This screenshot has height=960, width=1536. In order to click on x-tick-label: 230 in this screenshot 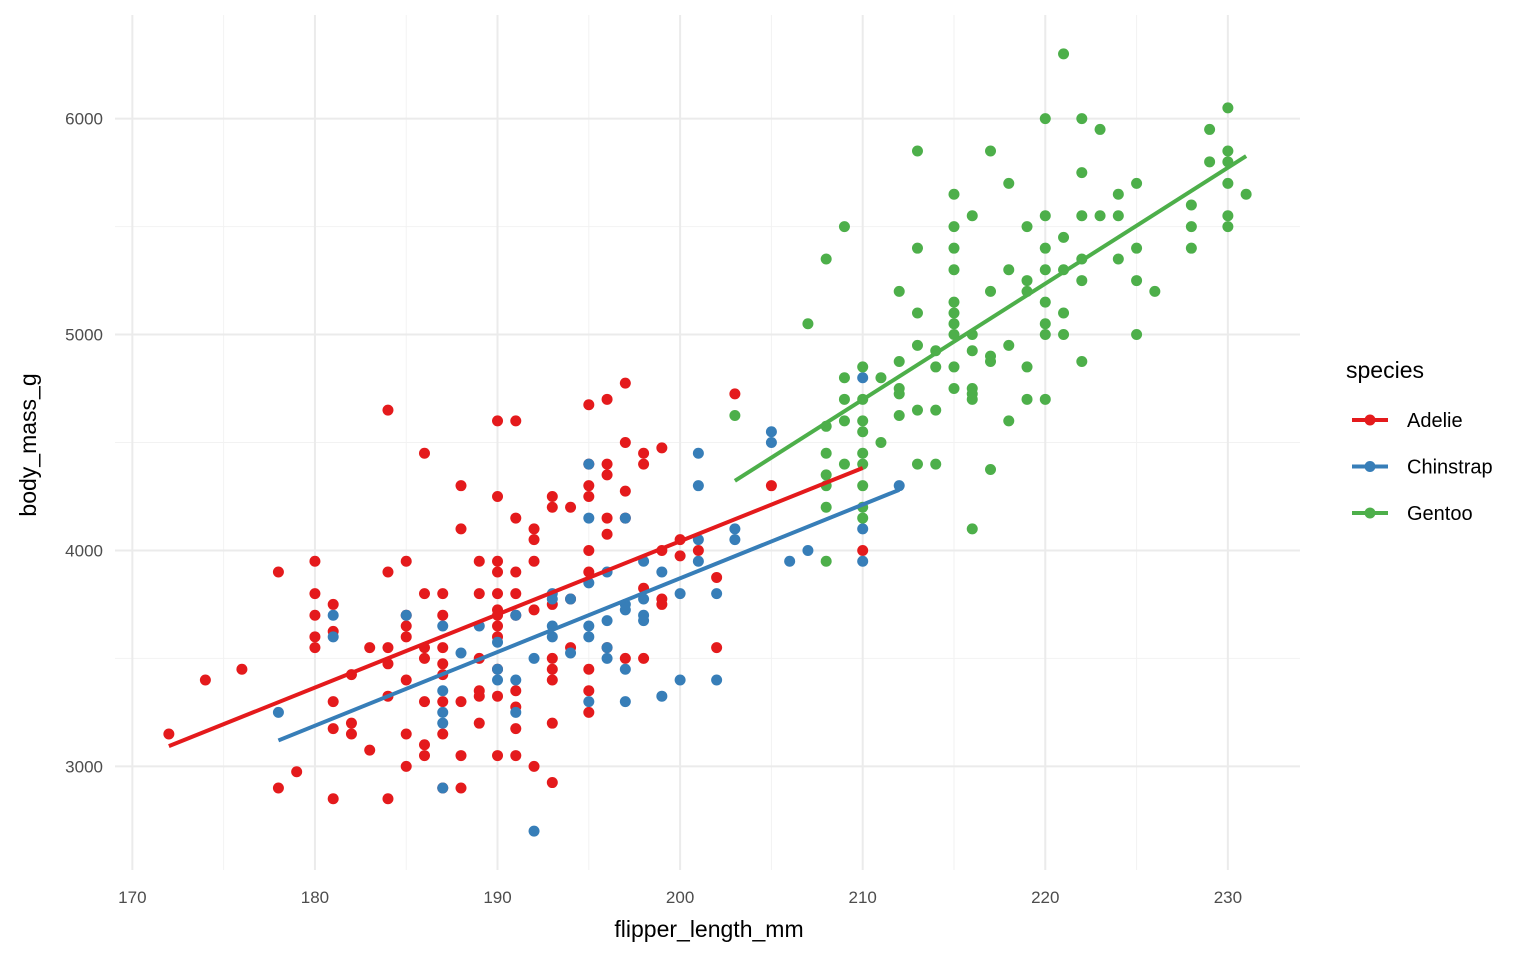, I will do `click(1228, 897)`.